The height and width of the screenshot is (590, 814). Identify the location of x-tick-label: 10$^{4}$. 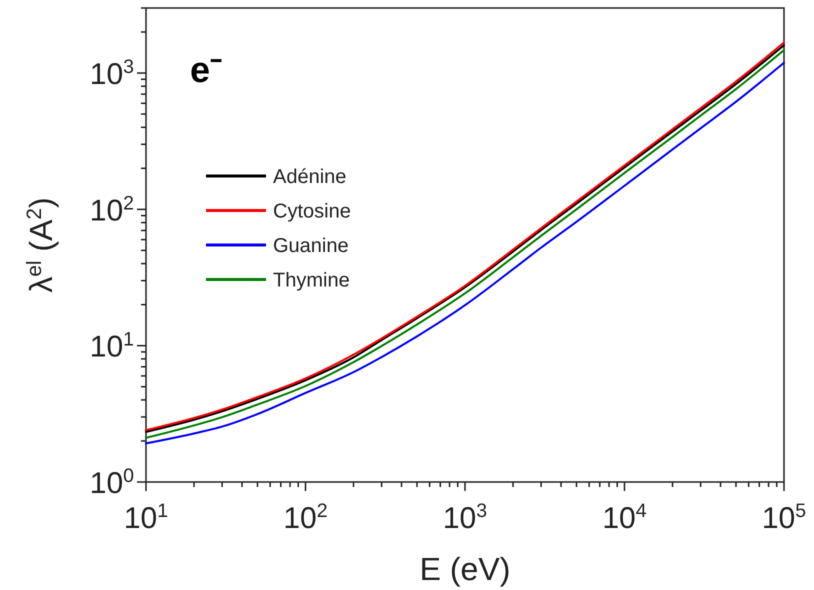
(624, 517).